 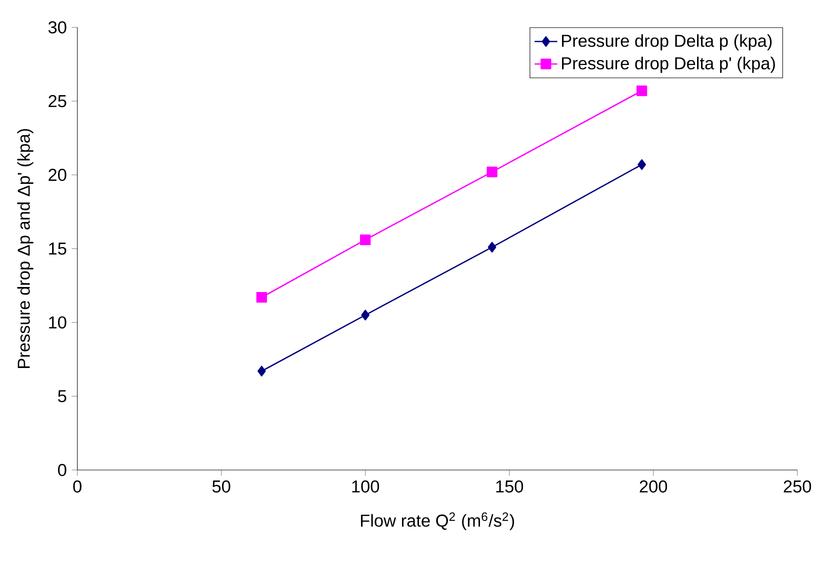 I want to click on x-tick-label: 150, so click(x=510, y=486).